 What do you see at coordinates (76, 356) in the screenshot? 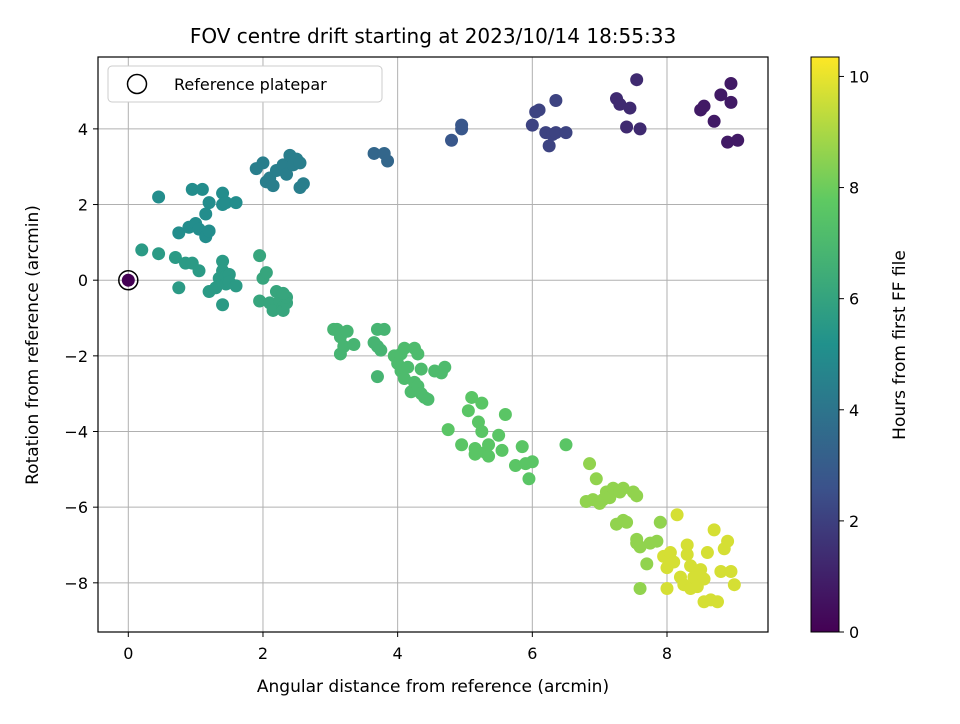
I see `y-tick-label: −2` at bounding box center [76, 356].